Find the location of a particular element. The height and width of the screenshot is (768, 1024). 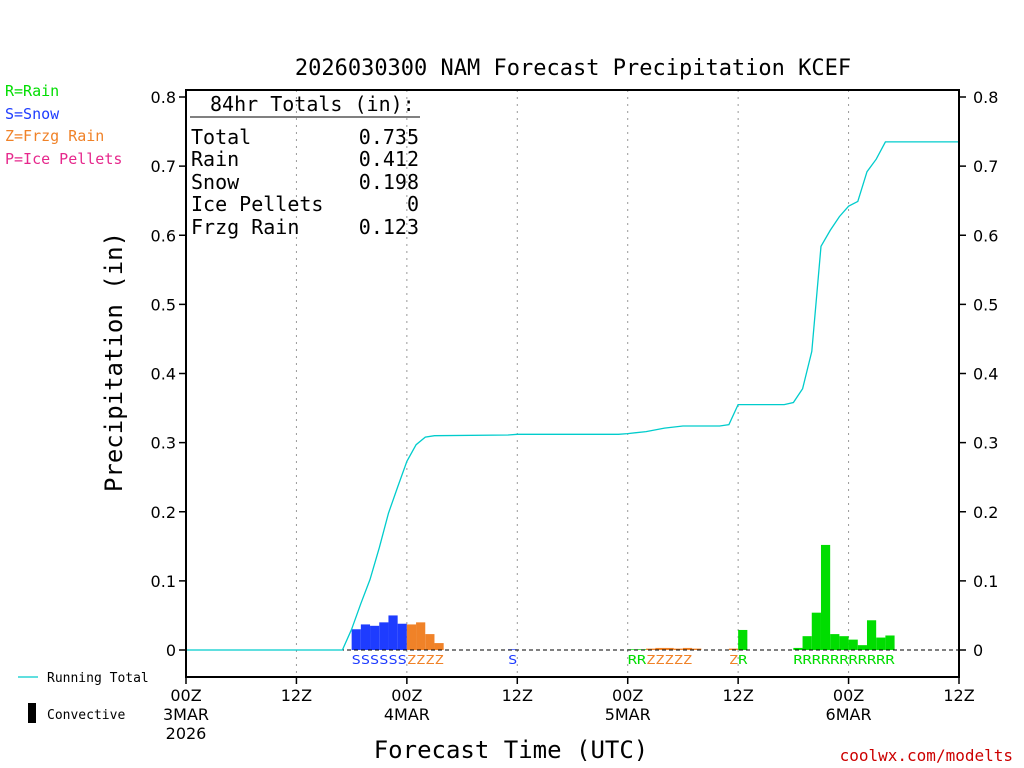

y-tick-label-left-5: 0.5 is located at coordinates (163, 304).